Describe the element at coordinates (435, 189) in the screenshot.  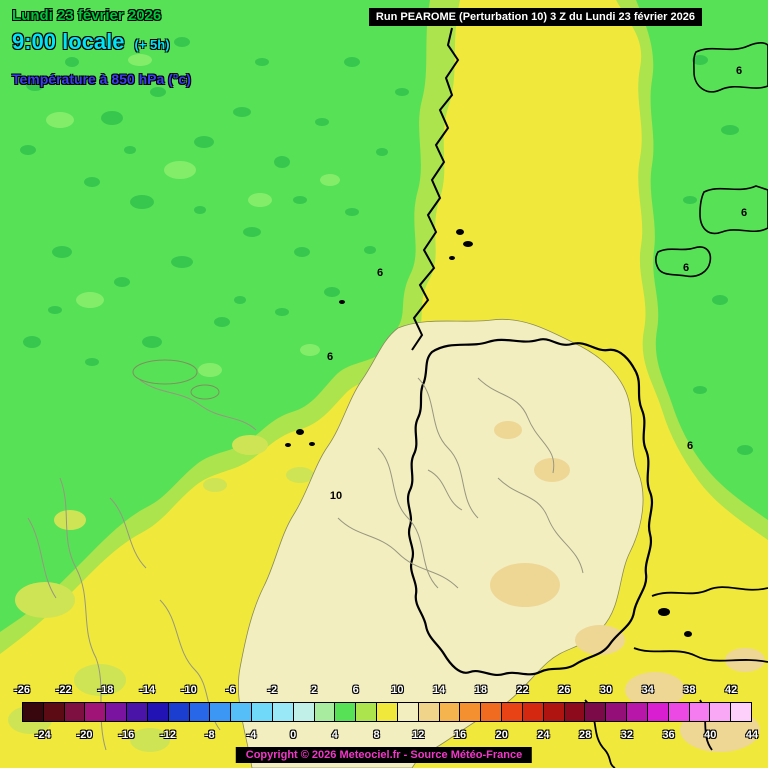
I see `coastline` at that location.